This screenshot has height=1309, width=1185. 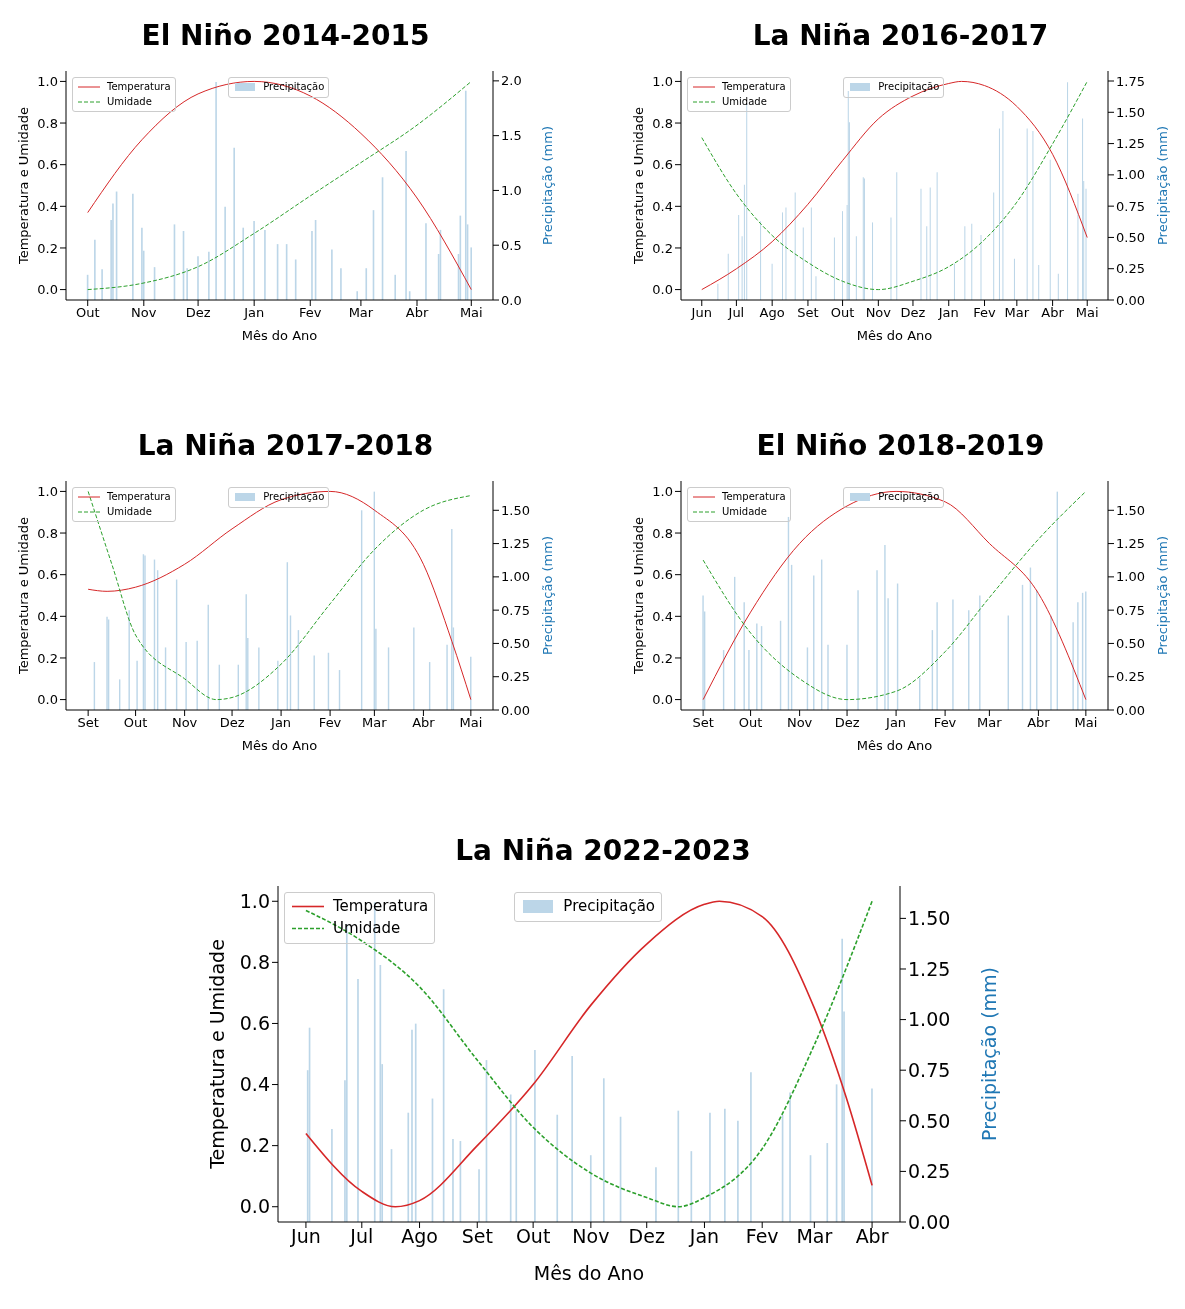 I want to click on chart-title: El Niño 2018-2019, so click(x=900, y=446).